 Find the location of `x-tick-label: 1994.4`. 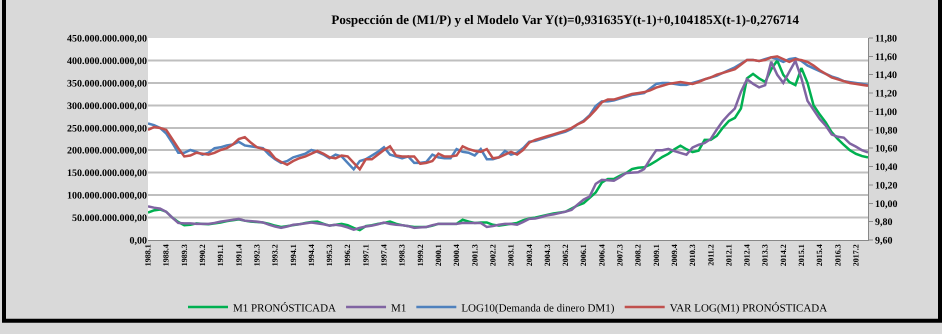

x-tick-label: 1994.4 is located at coordinates (311, 255).